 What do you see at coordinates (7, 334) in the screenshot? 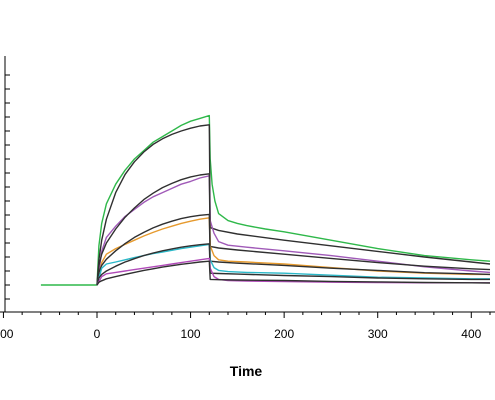
I see `x-tick-label-1: 100` at bounding box center [7, 334].